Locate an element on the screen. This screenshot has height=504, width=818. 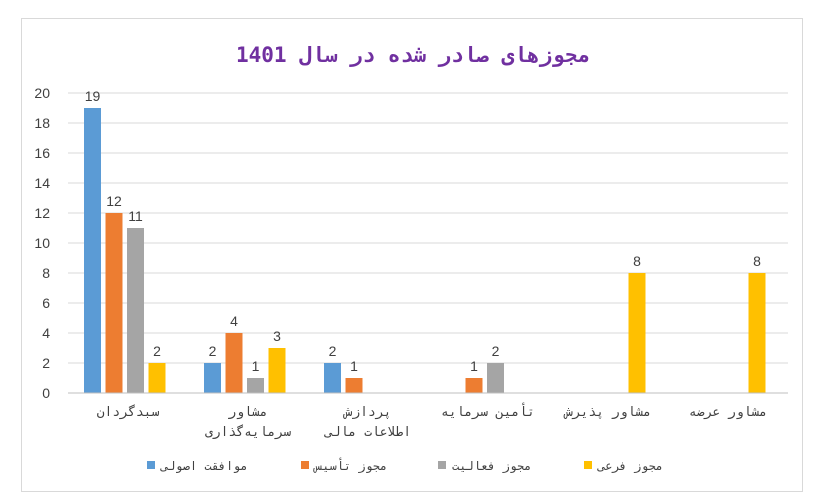
category-label: اطلاعات مالی is located at coordinates (367, 432).